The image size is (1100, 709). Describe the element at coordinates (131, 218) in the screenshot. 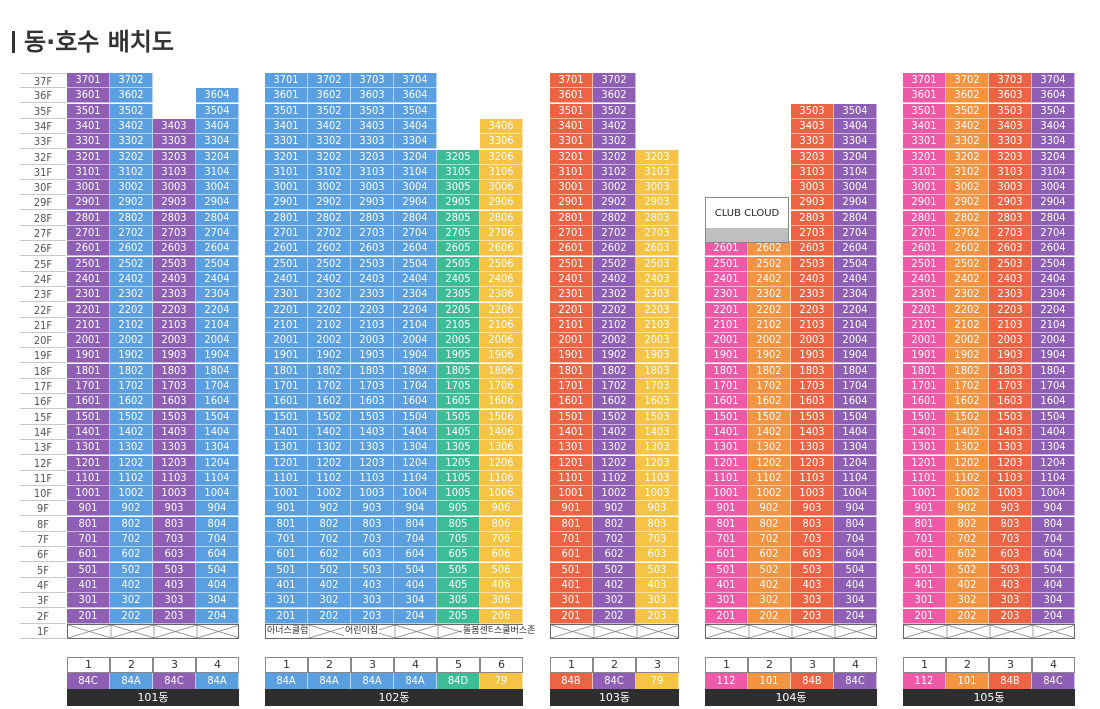

I see `unit-cell: 2802` at that location.